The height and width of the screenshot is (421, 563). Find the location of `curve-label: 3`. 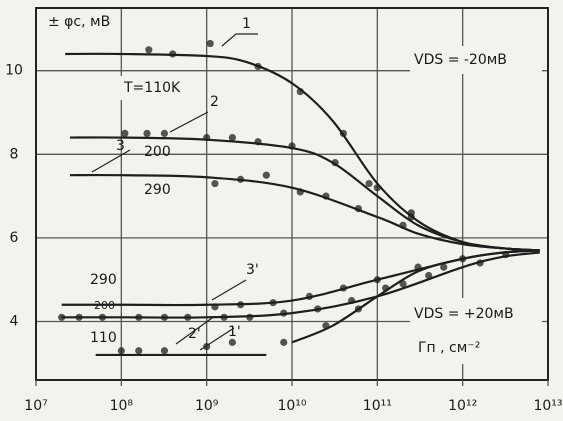

curve-label: 3 is located at coordinates (120, 146).